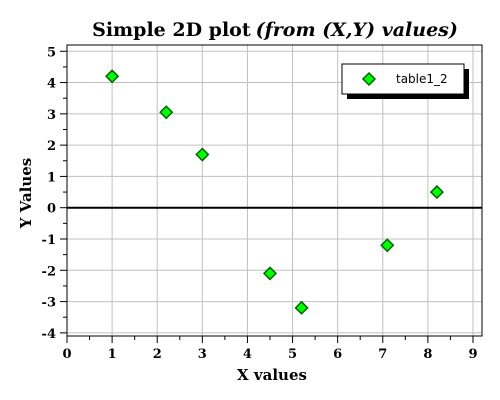 The image size is (500, 400). Describe the element at coordinates (49, 271) in the screenshot. I see `y-tick-label: -2` at that location.